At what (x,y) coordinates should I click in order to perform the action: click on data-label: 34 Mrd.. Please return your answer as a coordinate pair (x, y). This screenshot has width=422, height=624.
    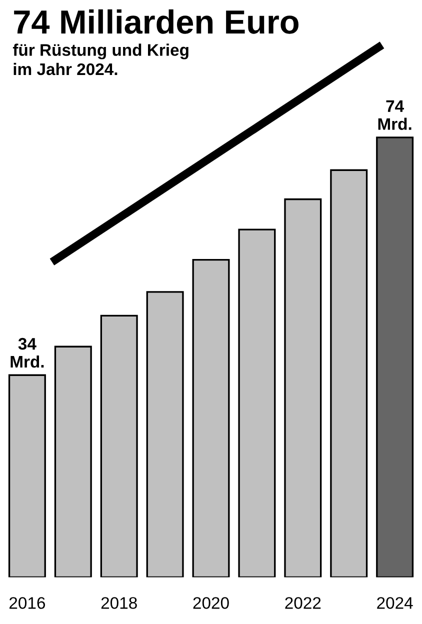
    Looking at the image, I should click on (27, 353).